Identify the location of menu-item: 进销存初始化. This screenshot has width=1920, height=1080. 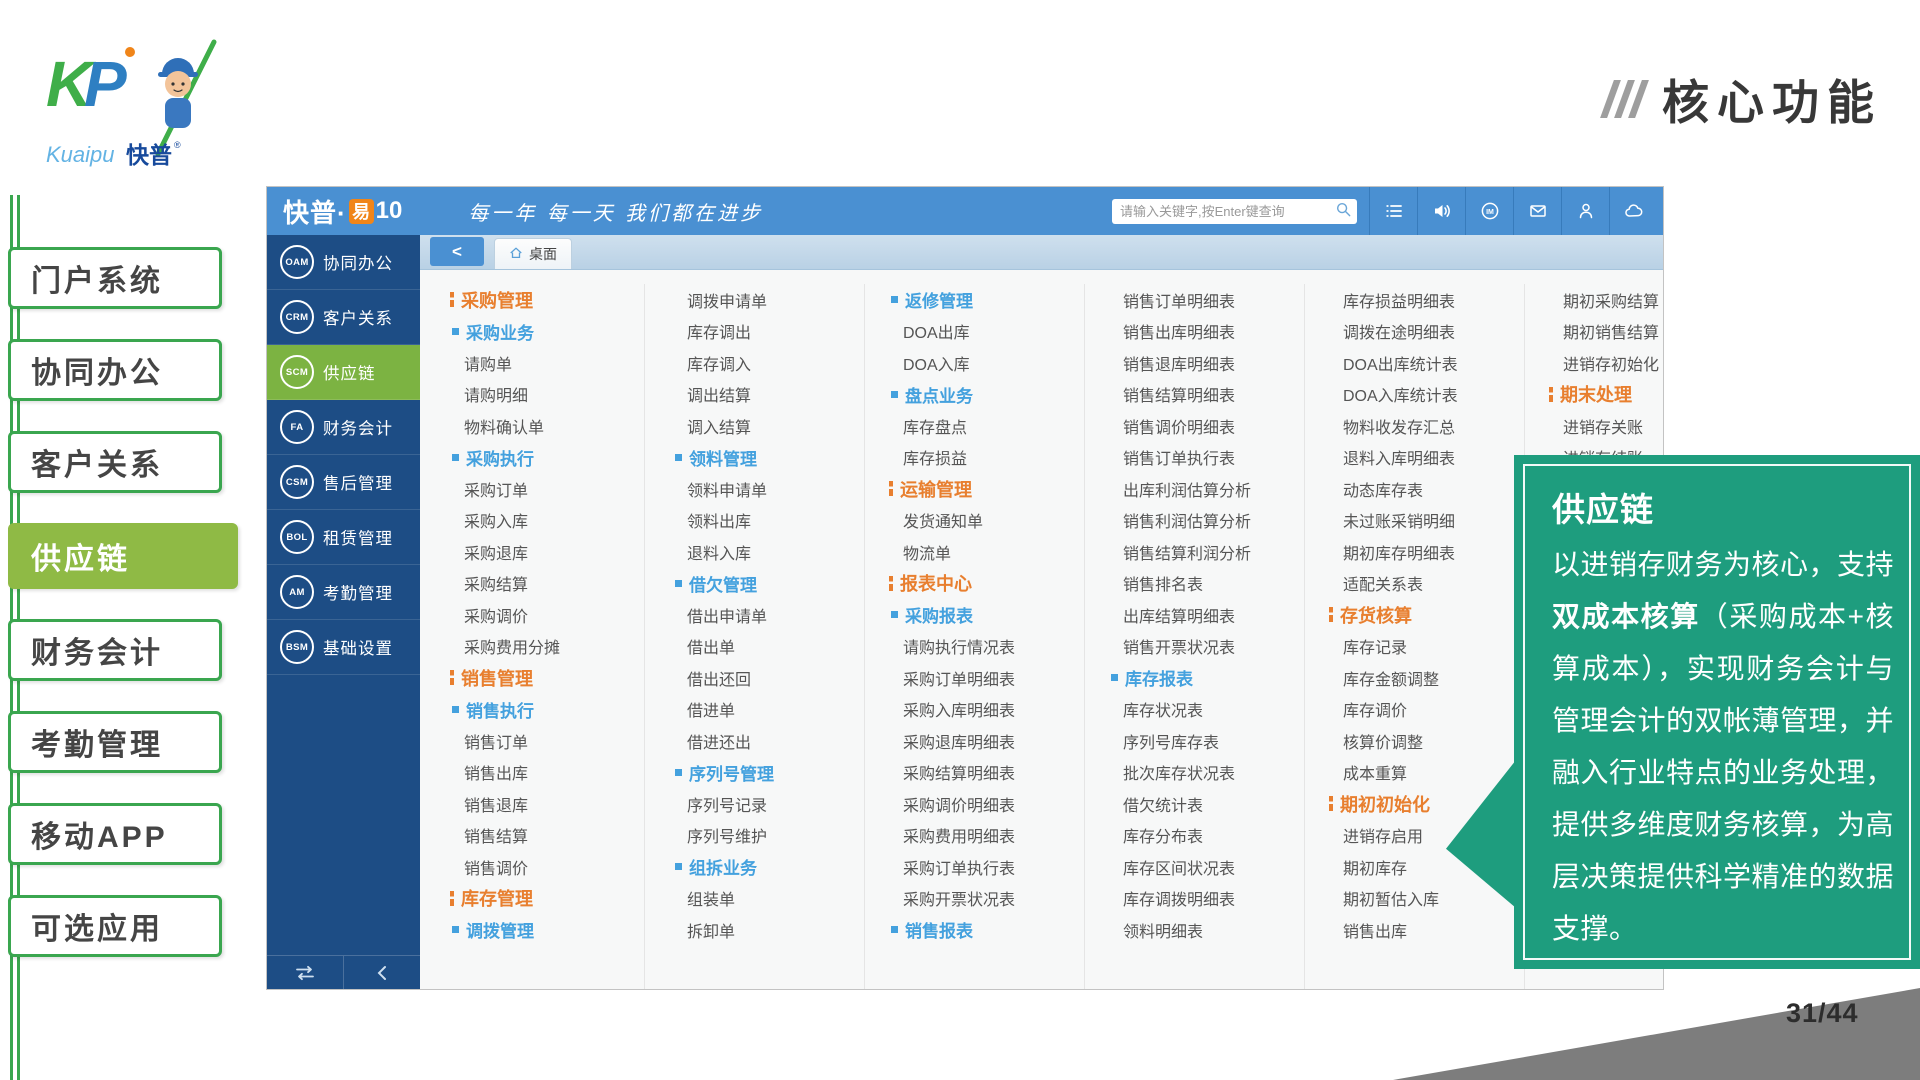
(1606, 363).